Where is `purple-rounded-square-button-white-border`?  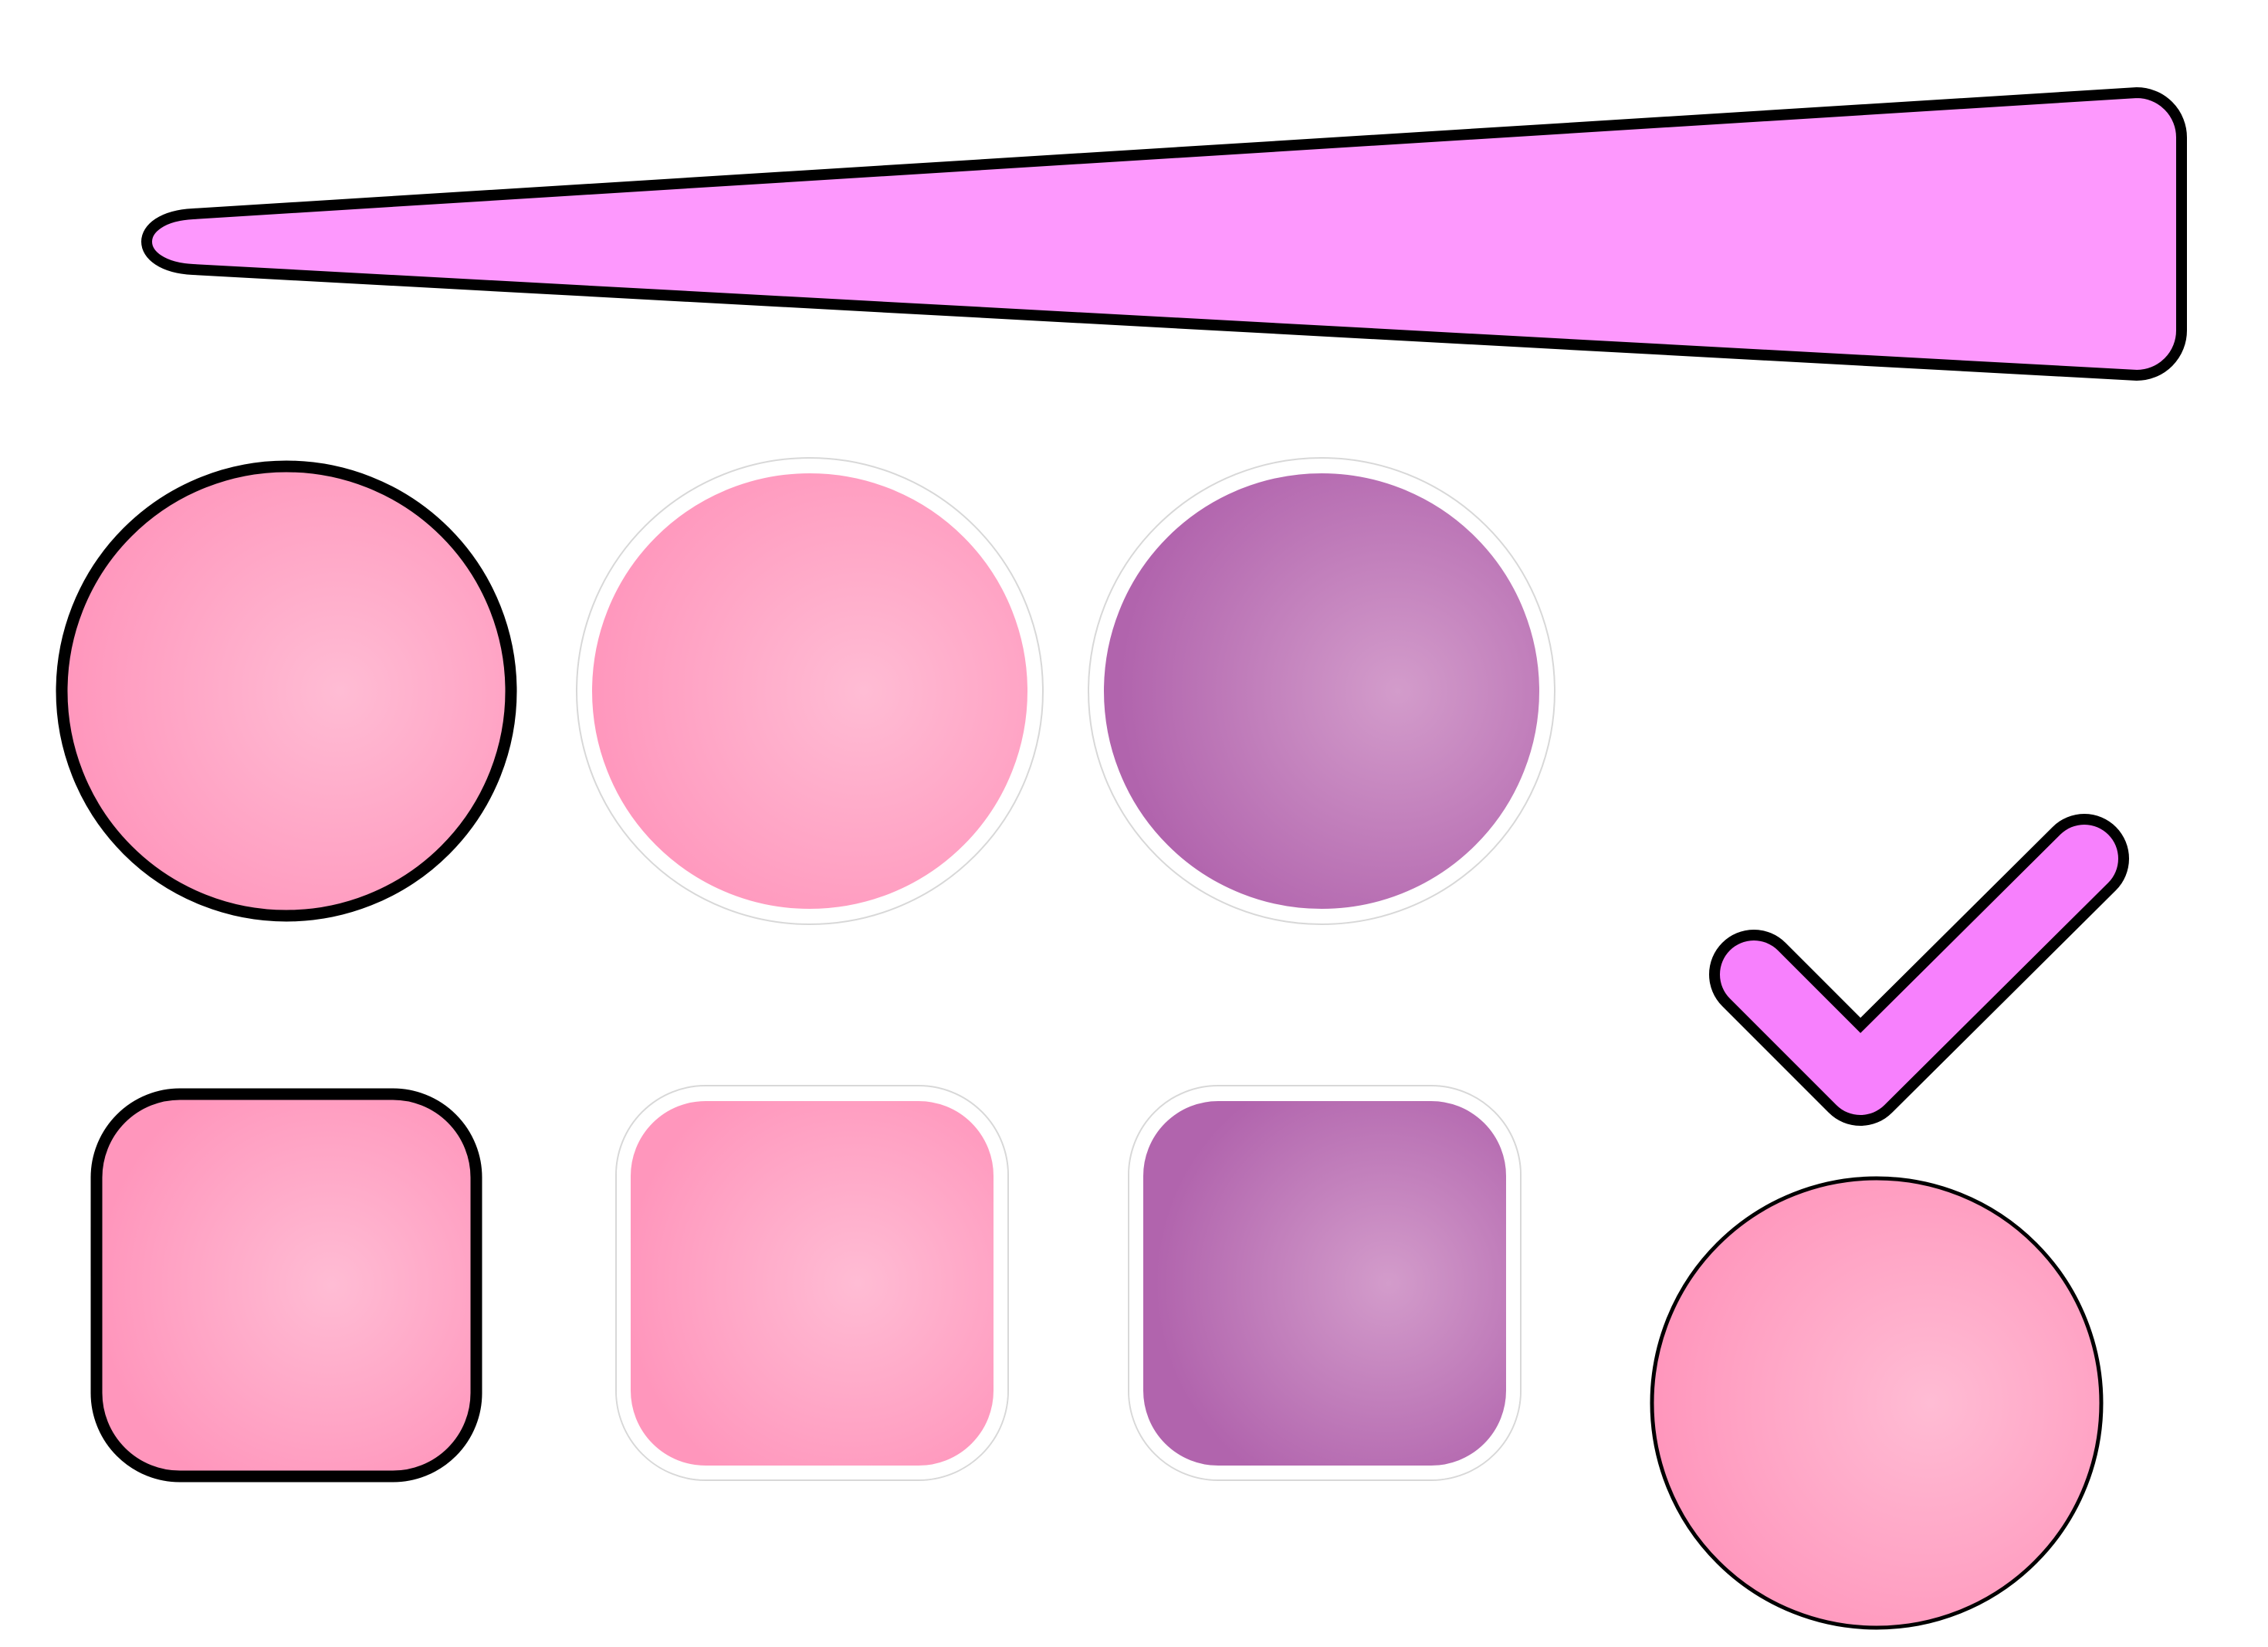
purple-rounded-square-button-white-border is located at coordinates (1325, 1283).